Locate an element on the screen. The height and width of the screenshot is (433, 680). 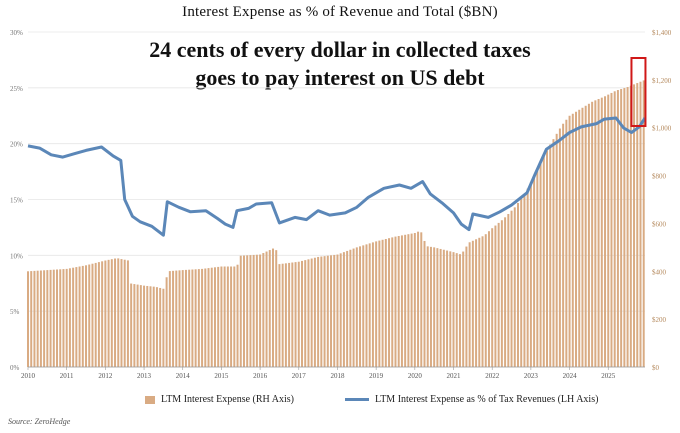
left-tick-label: 20% is located at coordinates (16, 145).